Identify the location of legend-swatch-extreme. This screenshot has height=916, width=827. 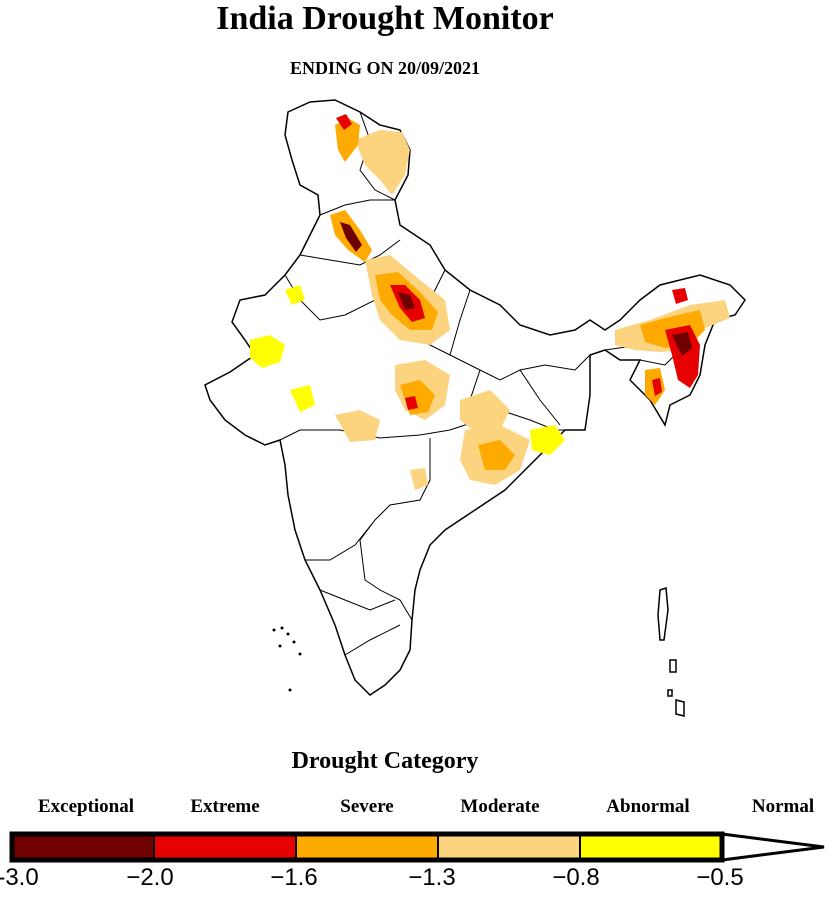
(225, 847).